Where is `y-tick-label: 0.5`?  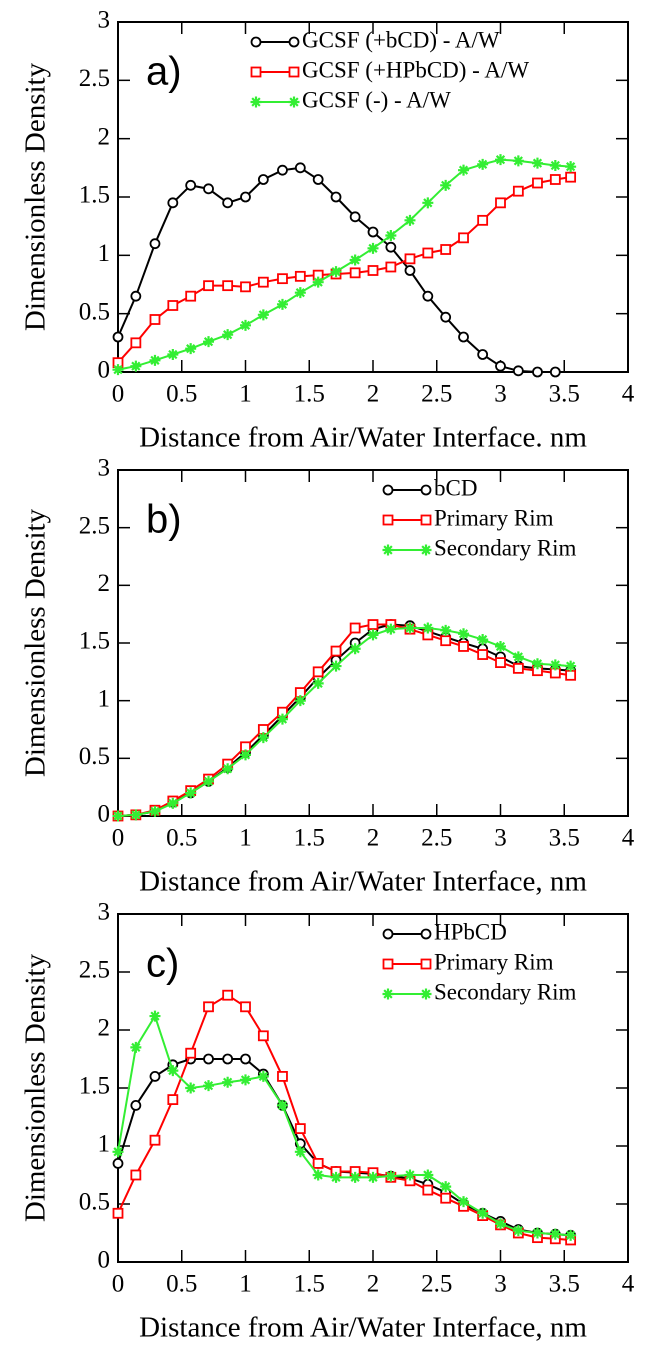
y-tick-label: 0.5 is located at coordinates (94, 756).